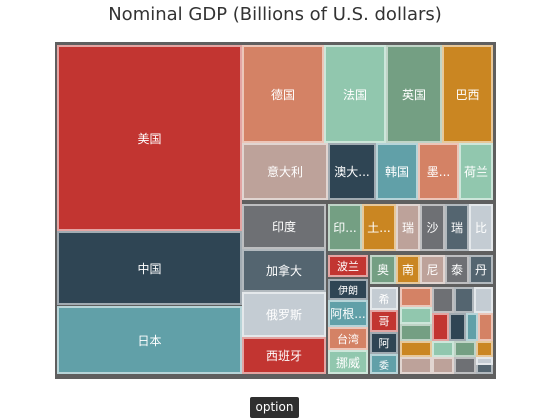  I want to click on treemap-tile: 比, so click(481, 227).